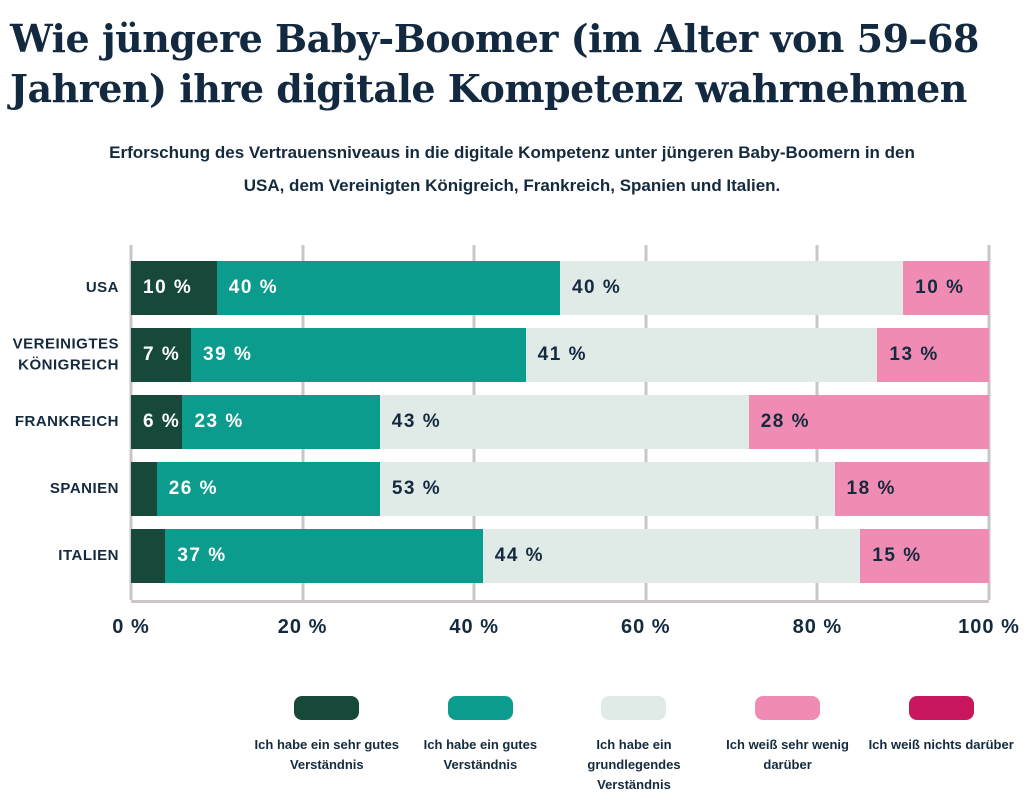 The width and height of the screenshot is (1024, 797). I want to click on bar-segment: 44 %, so click(671, 555).